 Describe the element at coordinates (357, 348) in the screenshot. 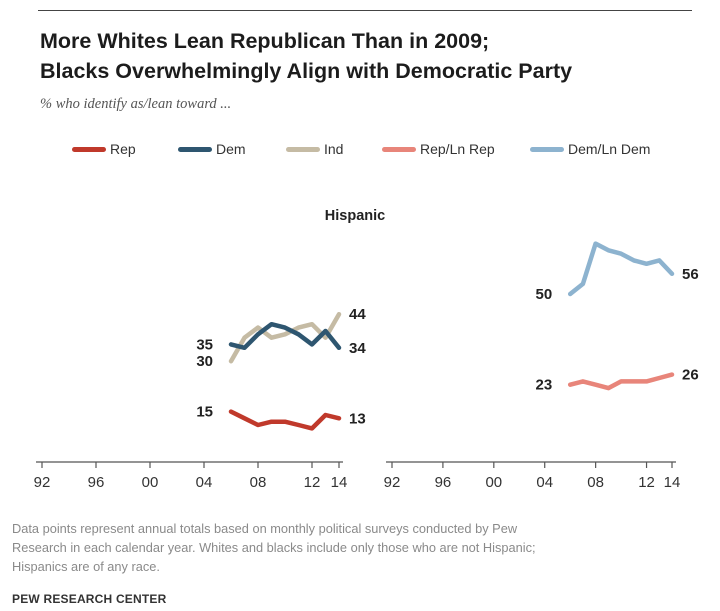

I see `end-value-label: 34` at that location.